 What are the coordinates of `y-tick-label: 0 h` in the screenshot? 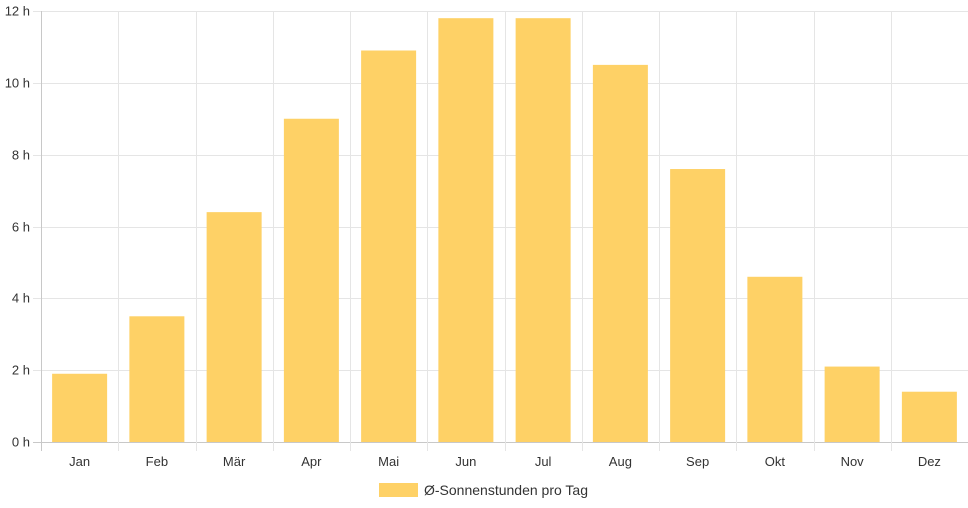 It's located at (21, 442).